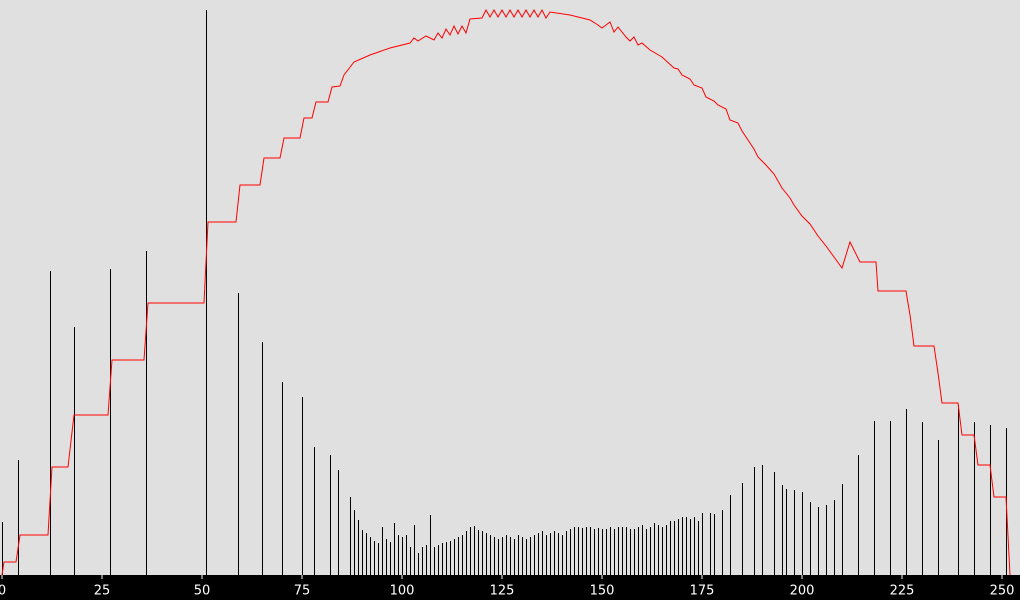 The width and height of the screenshot is (1020, 600). What do you see at coordinates (402, 591) in the screenshot?
I see `x-tick-label: 100` at bounding box center [402, 591].